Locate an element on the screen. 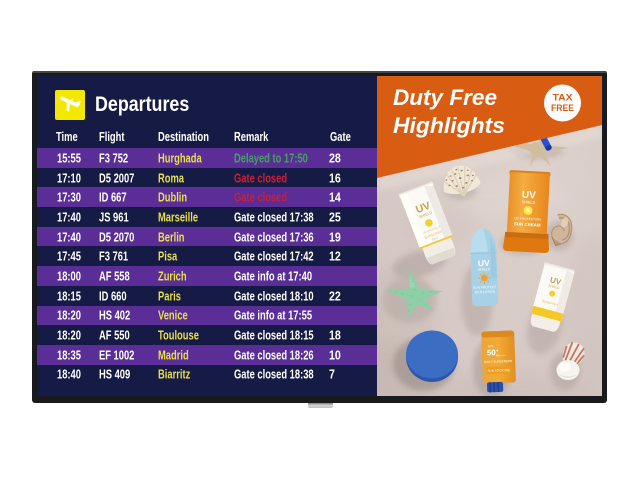  svg-text: MILD LOTION is located at coordinates (485, 292).